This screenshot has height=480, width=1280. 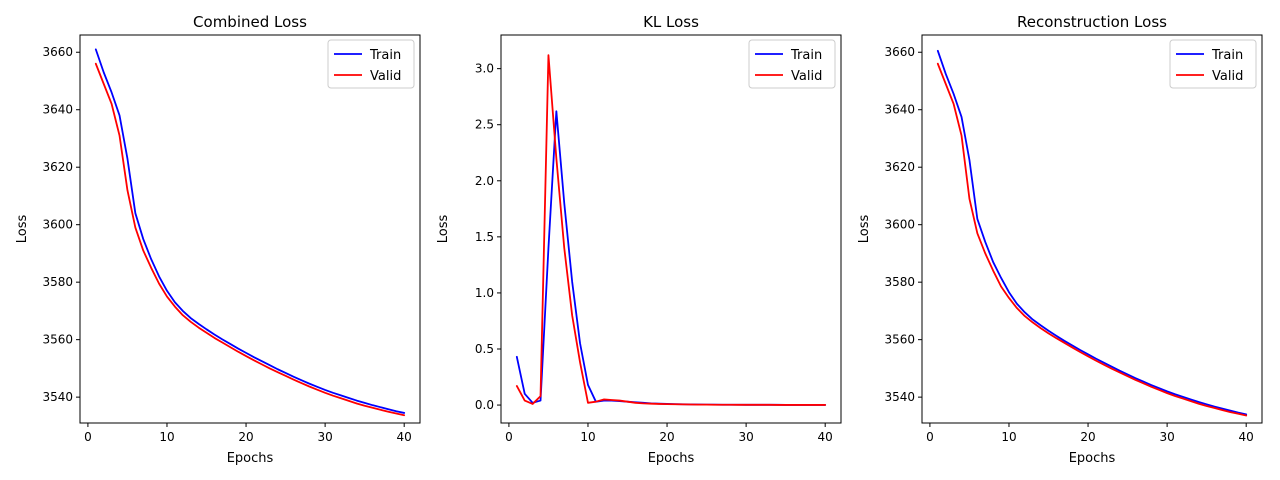 I want to click on y-tick-label: 2.5, so click(x=484, y=125).